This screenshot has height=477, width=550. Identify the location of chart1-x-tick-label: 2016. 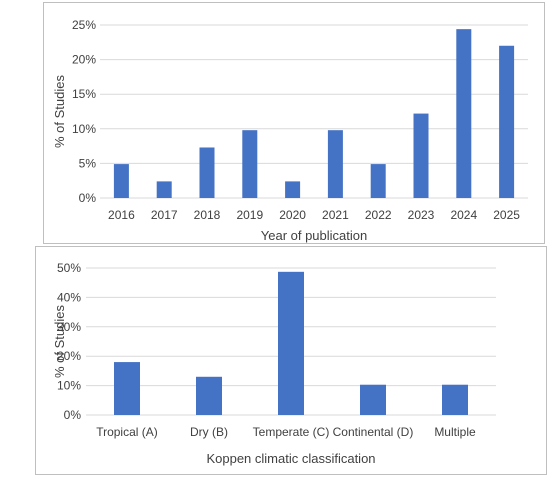
(121, 215).